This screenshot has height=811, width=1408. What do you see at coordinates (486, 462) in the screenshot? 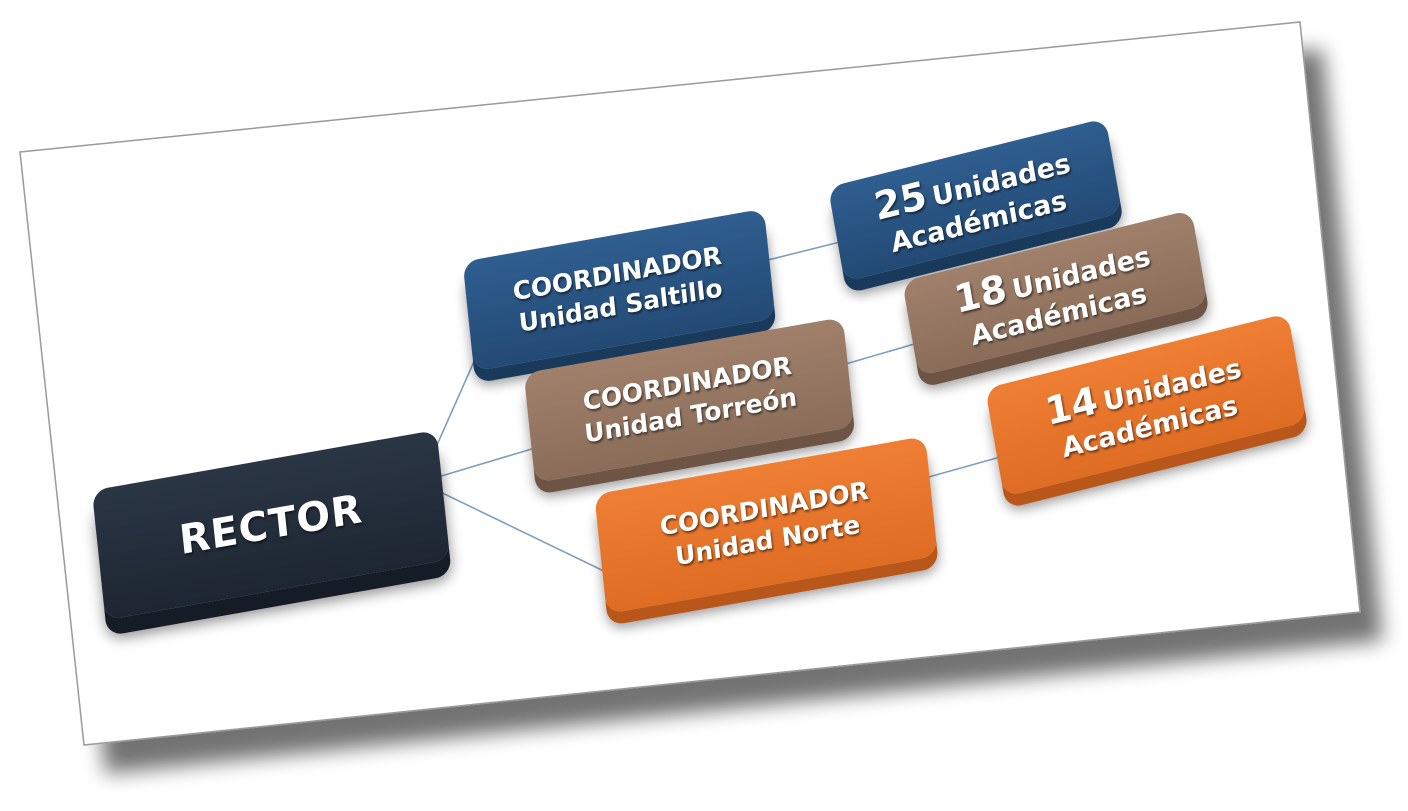
I see `connector-rector-torreon` at bounding box center [486, 462].